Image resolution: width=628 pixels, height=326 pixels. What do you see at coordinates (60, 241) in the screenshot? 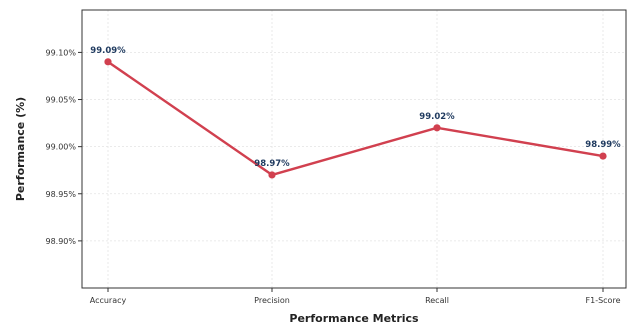
I see `y-tick-label: 98.90%` at bounding box center [60, 241].